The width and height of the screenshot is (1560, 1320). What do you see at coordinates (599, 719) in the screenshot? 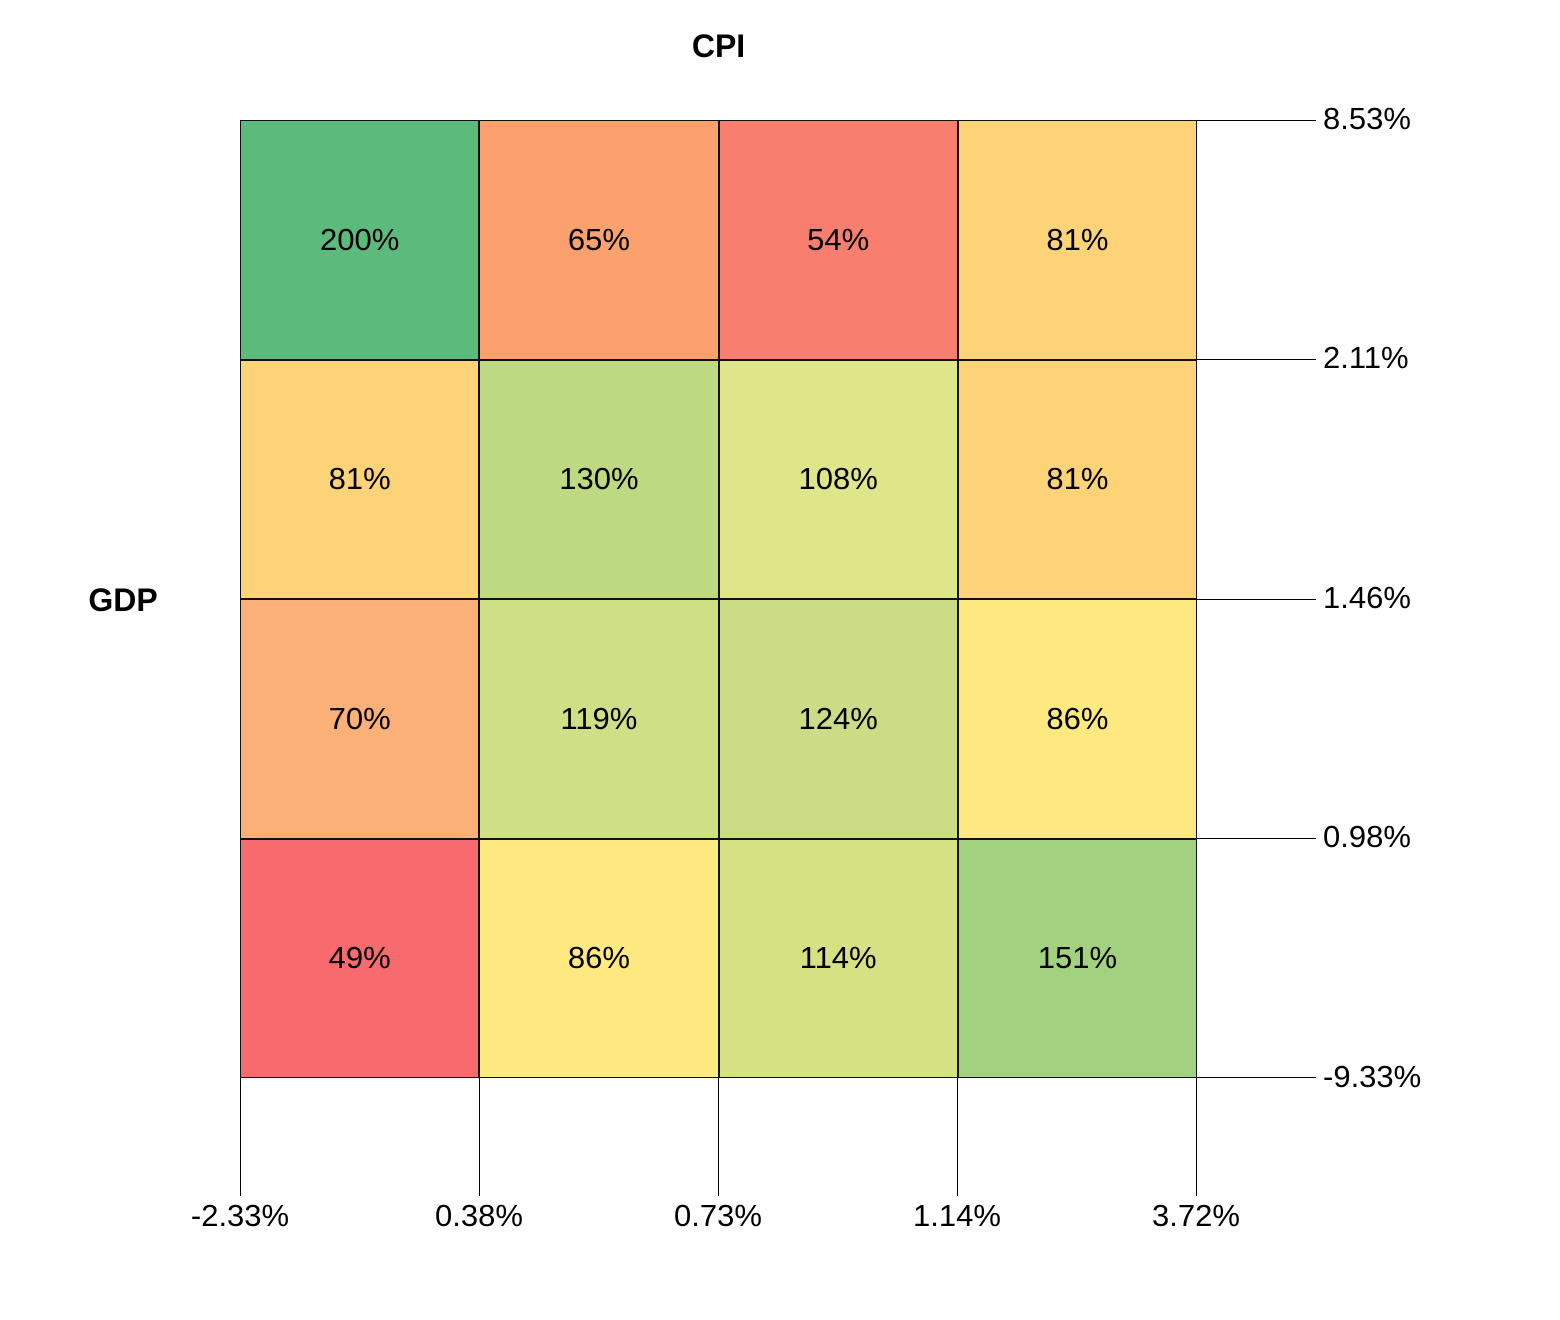
I see `heatmap-cell: 119%` at bounding box center [599, 719].